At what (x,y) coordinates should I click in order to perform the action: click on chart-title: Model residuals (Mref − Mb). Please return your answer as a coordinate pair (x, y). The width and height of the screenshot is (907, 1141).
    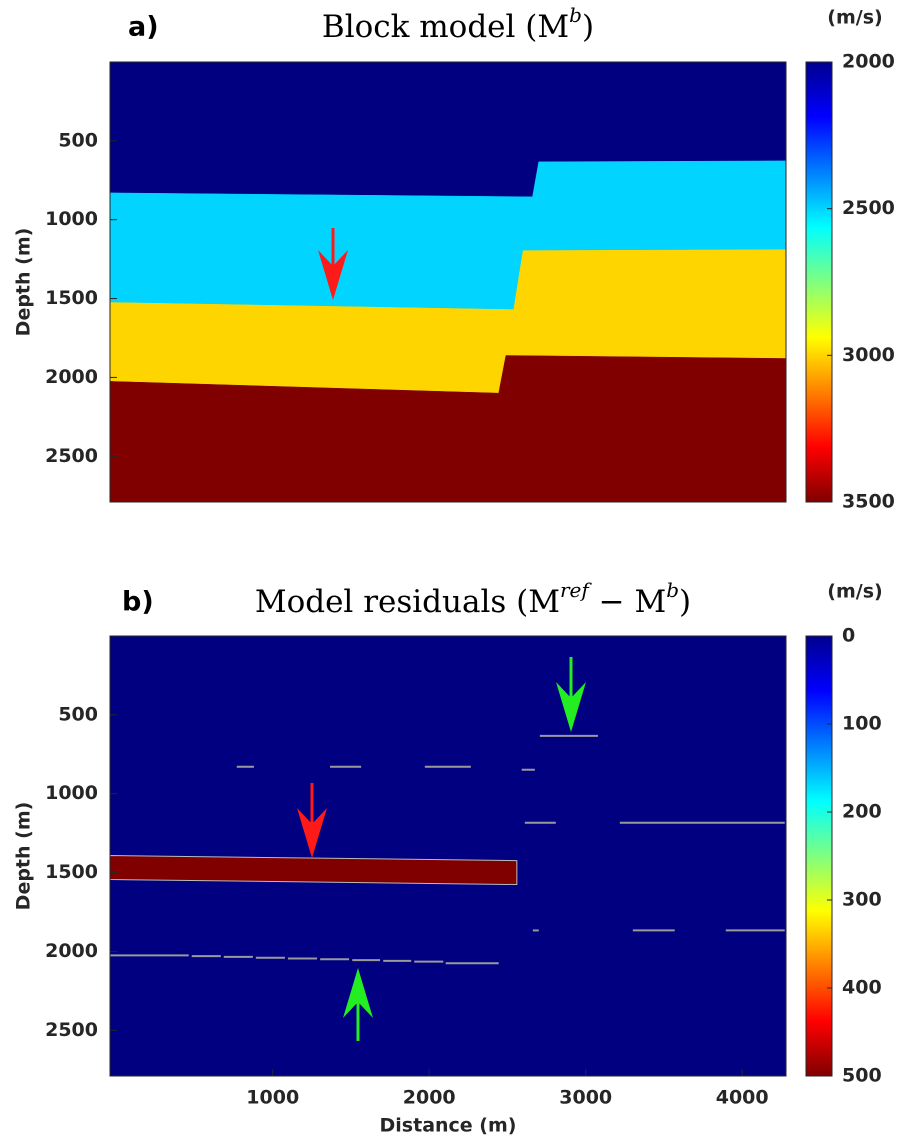
    Looking at the image, I should click on (473, 599).